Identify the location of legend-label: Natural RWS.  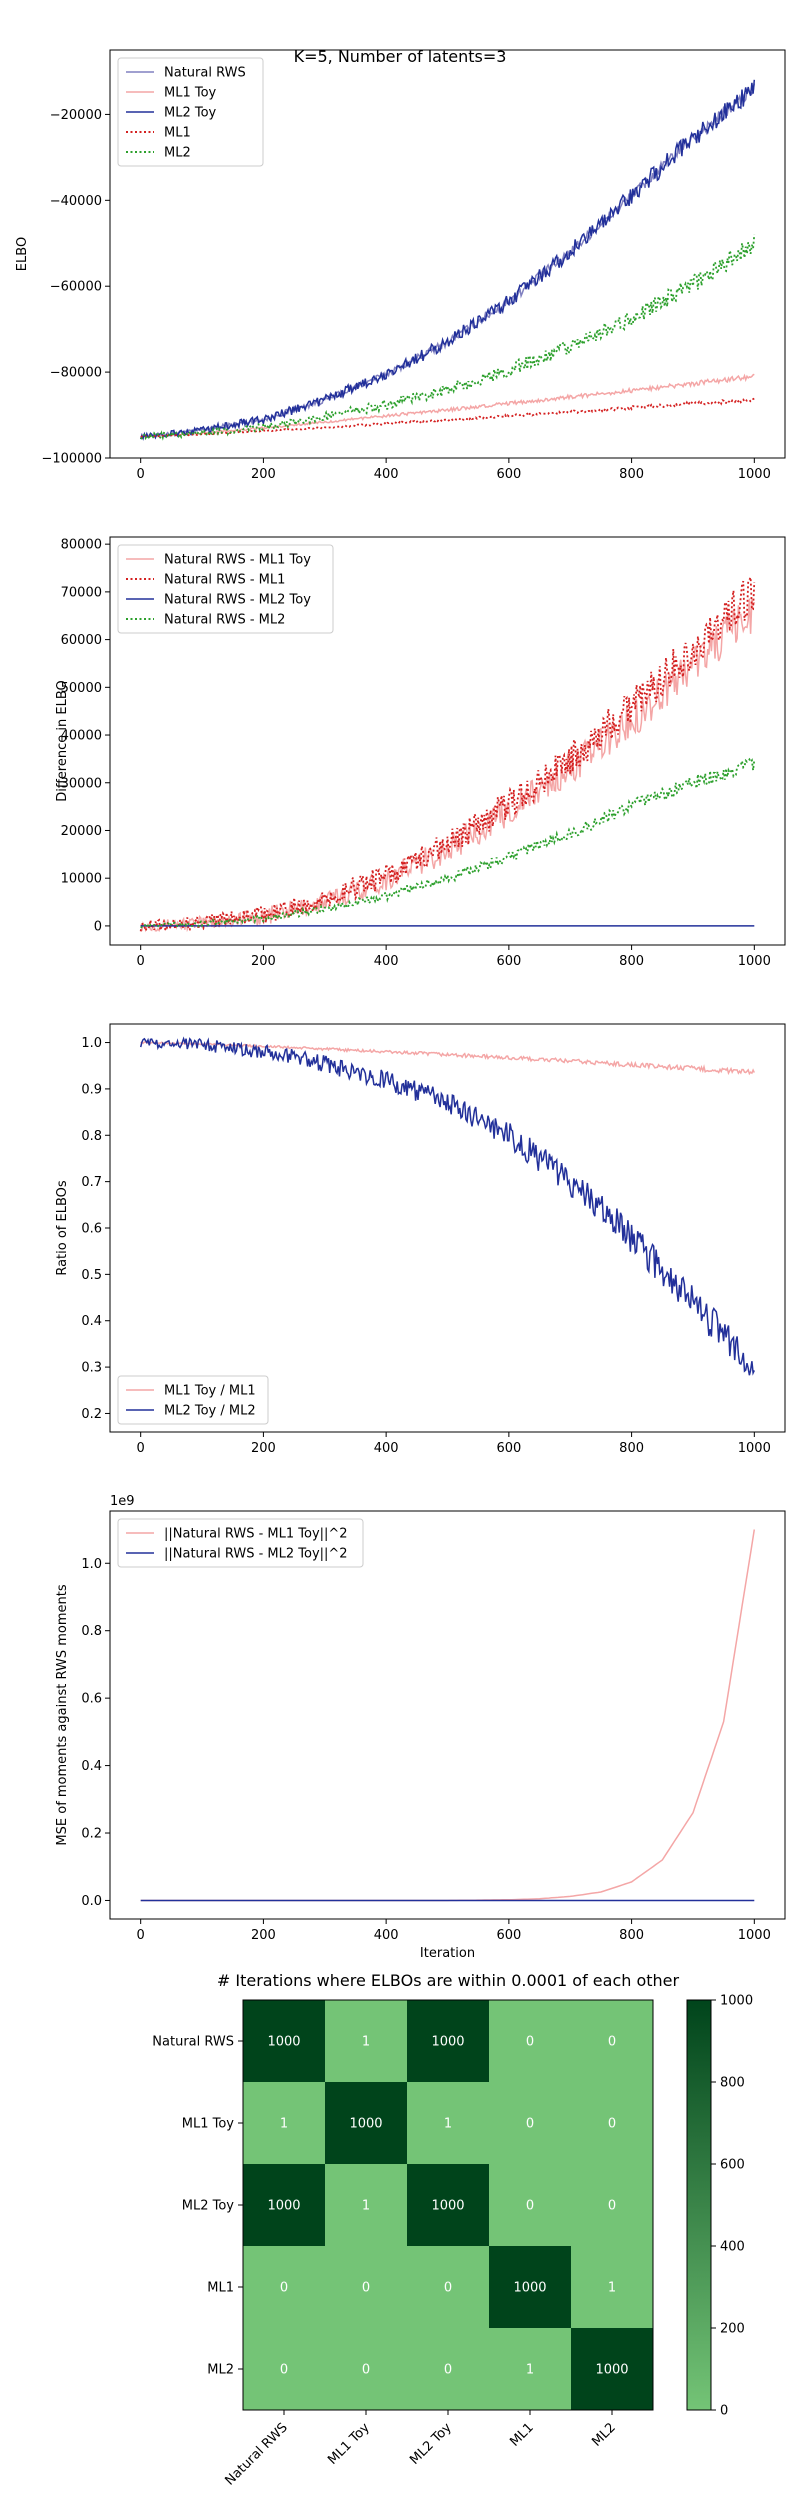
(205, 73).